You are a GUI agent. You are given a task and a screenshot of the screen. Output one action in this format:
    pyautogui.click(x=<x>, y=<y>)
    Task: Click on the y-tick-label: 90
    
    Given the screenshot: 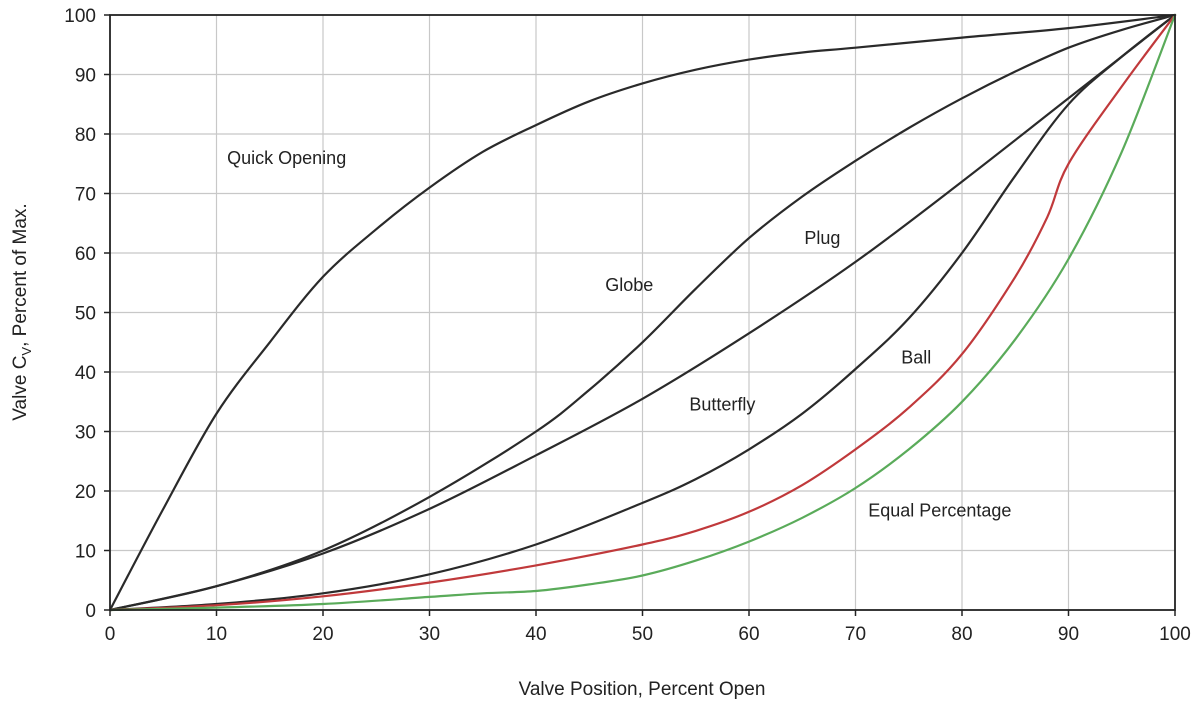 What is the action you would take?
    pyautogui.click(x=85, y=76)
    